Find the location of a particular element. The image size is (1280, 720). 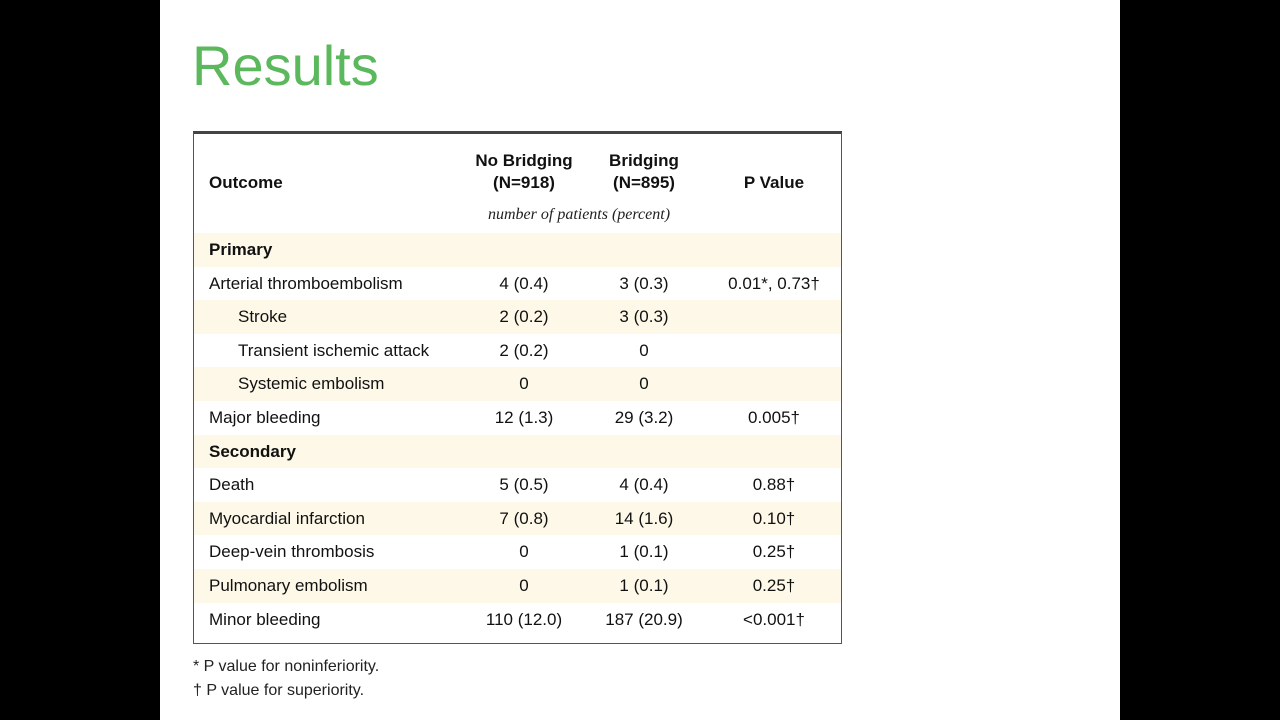

section-row: Primary is located at coordinates (517, 250).